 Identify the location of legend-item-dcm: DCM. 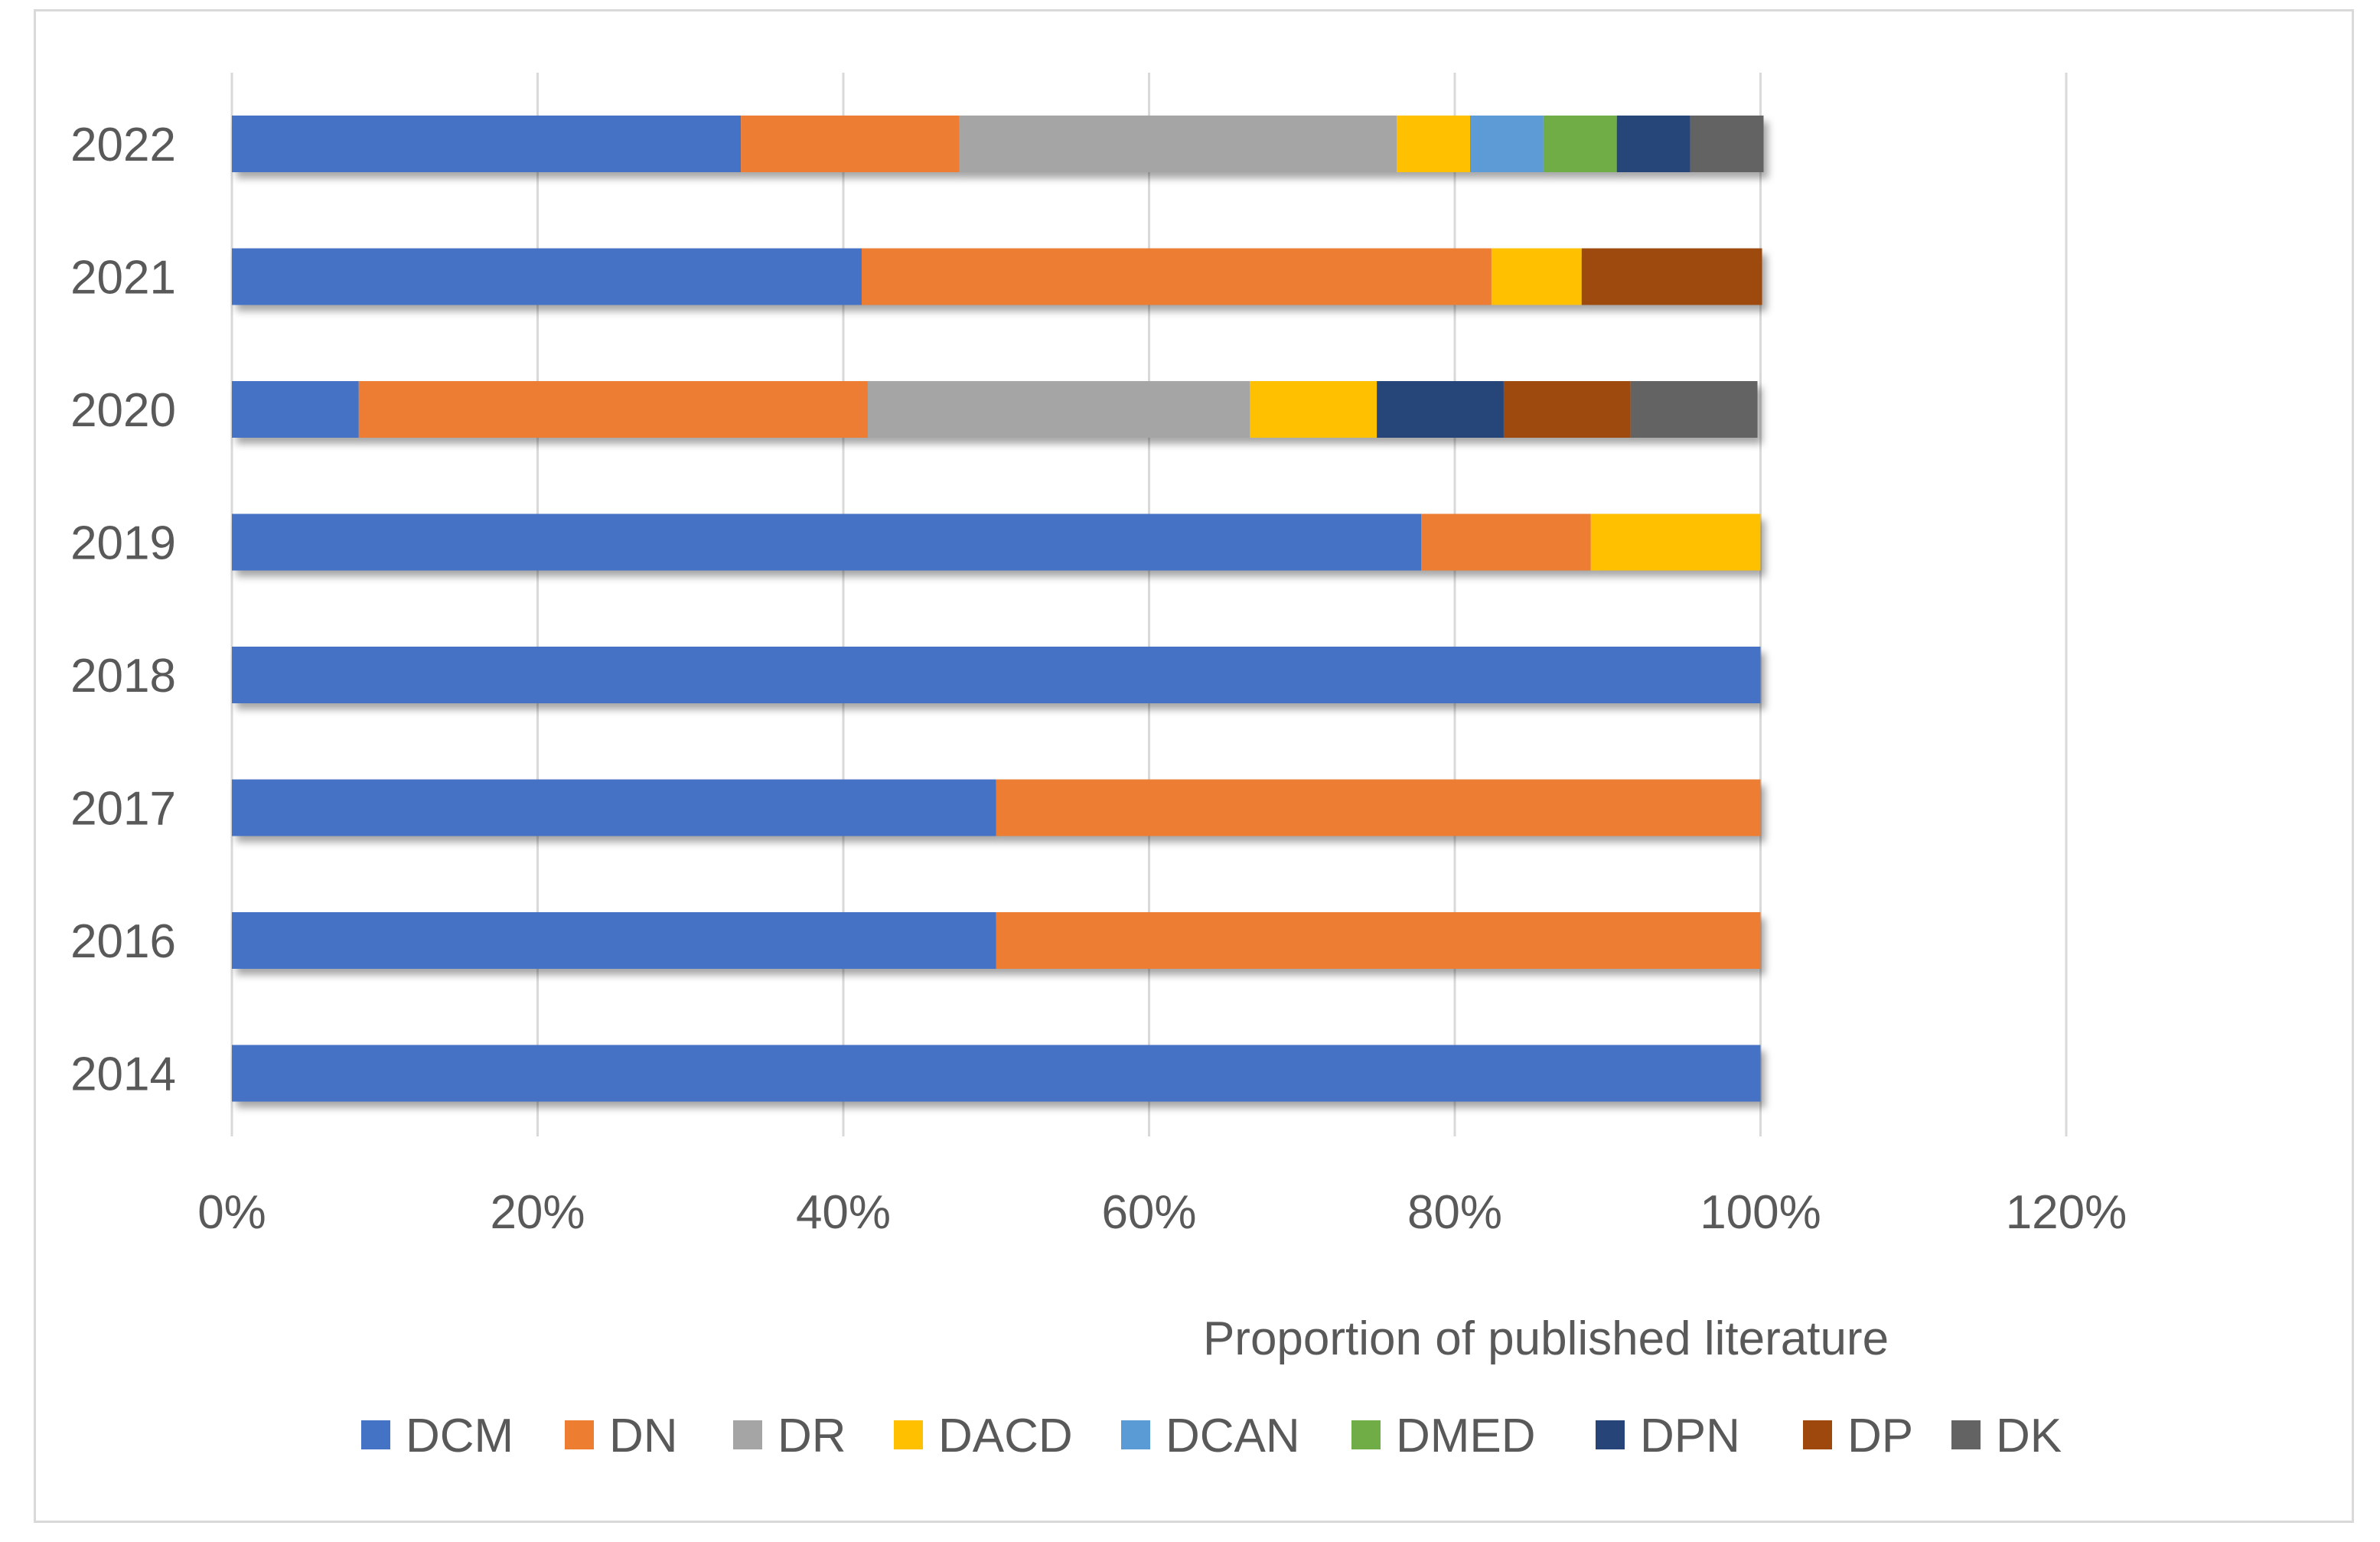
(437, 1436).